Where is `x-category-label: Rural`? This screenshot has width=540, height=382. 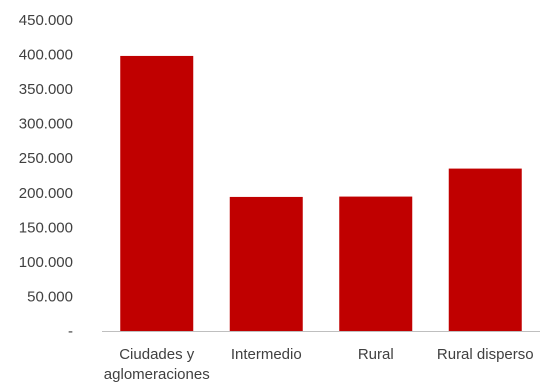 x-category-label: Rural is located at coordinates (376, 354).